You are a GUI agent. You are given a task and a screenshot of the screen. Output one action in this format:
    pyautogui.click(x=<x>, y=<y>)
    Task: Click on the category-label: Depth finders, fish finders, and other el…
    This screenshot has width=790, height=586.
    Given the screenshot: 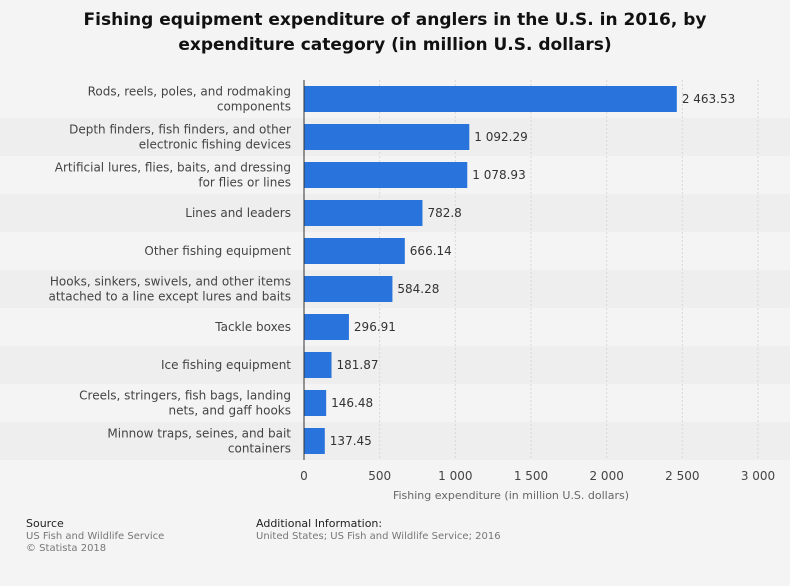 What is the action you would take?
    pyautogui.click(x=180, y=137)
    